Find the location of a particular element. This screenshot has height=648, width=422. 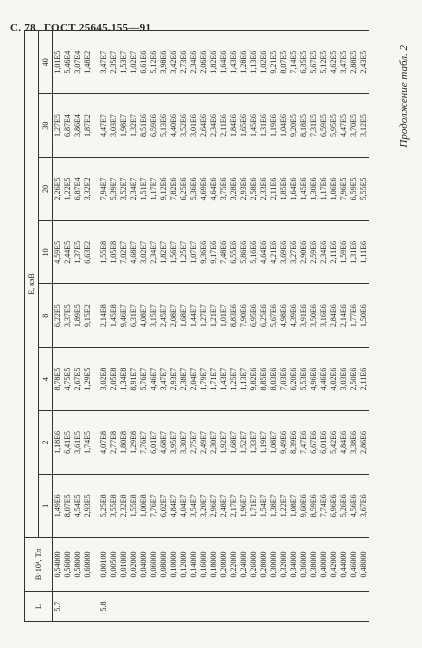

cell-value: 8,07E5 is located at coordinates (68, 506).